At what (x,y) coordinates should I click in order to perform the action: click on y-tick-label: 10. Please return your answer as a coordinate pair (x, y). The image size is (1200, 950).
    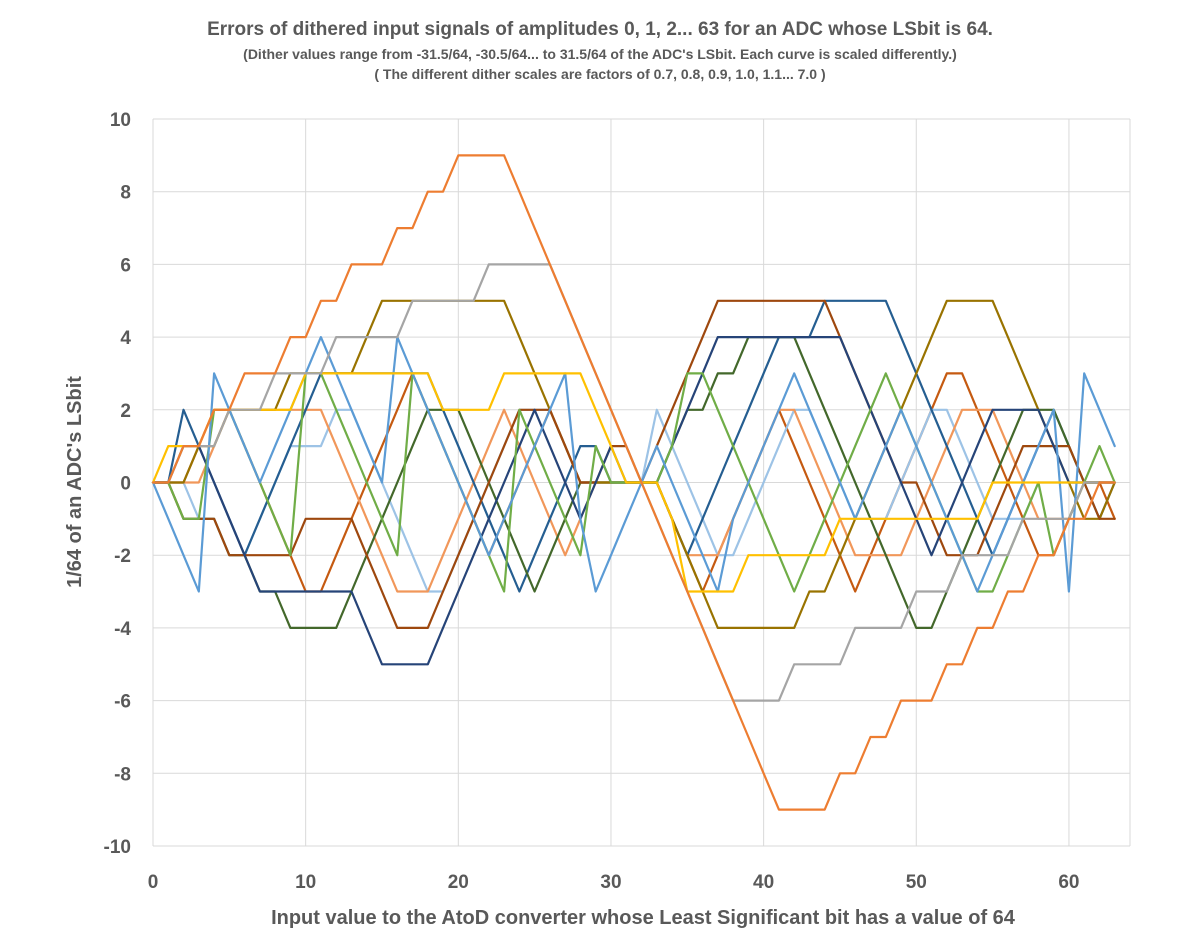
    Looking at the image, I should click on (120, 120).